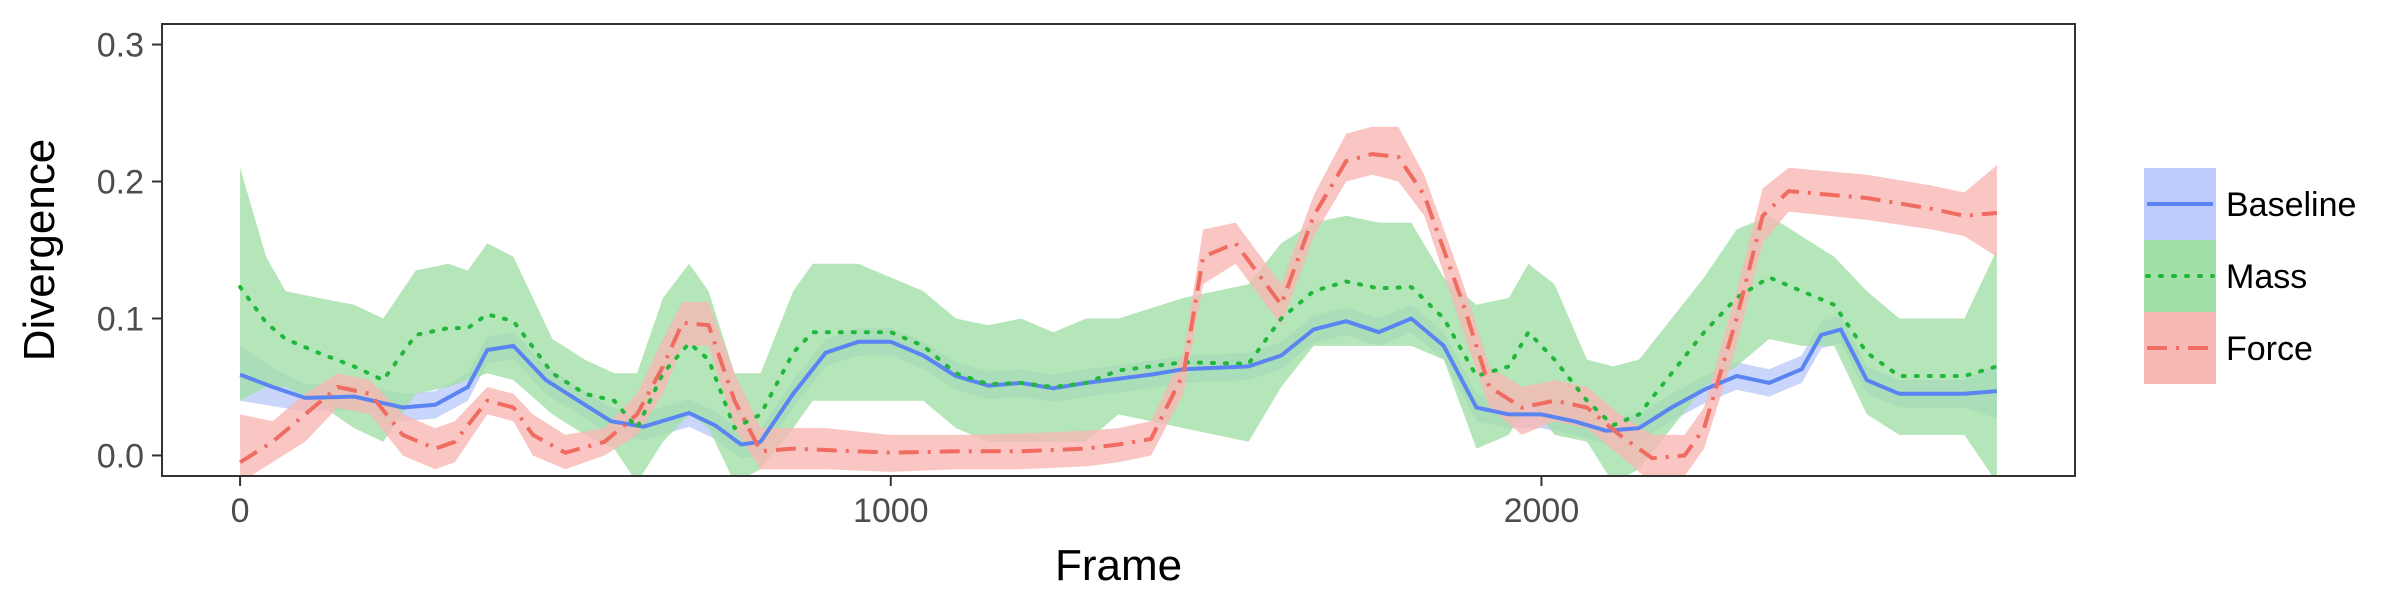 The height and width of the screenshot is (600, 2400). I want to click on legend: Baseline Mass Force, so click(2250, 276).